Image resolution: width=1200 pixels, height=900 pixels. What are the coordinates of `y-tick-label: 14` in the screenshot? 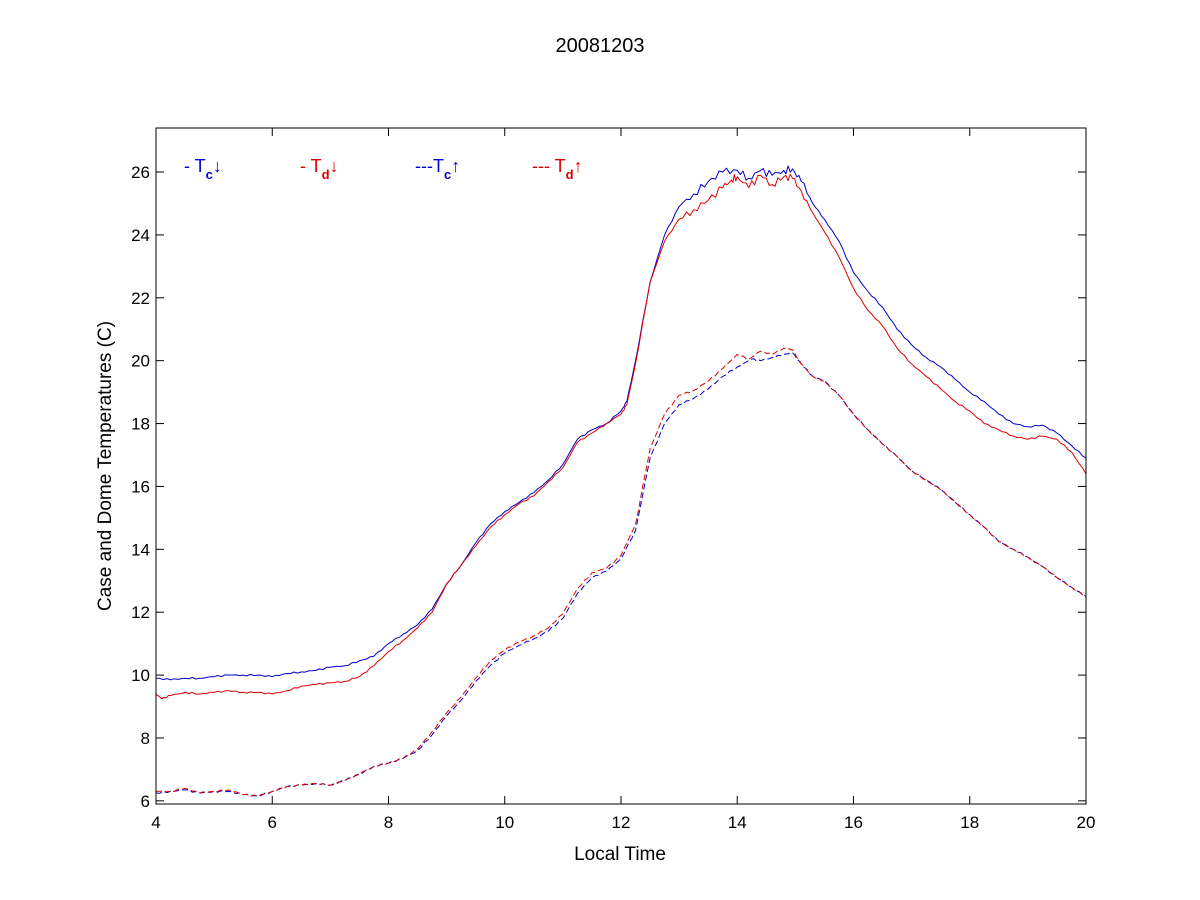 It's located at (140, 549).